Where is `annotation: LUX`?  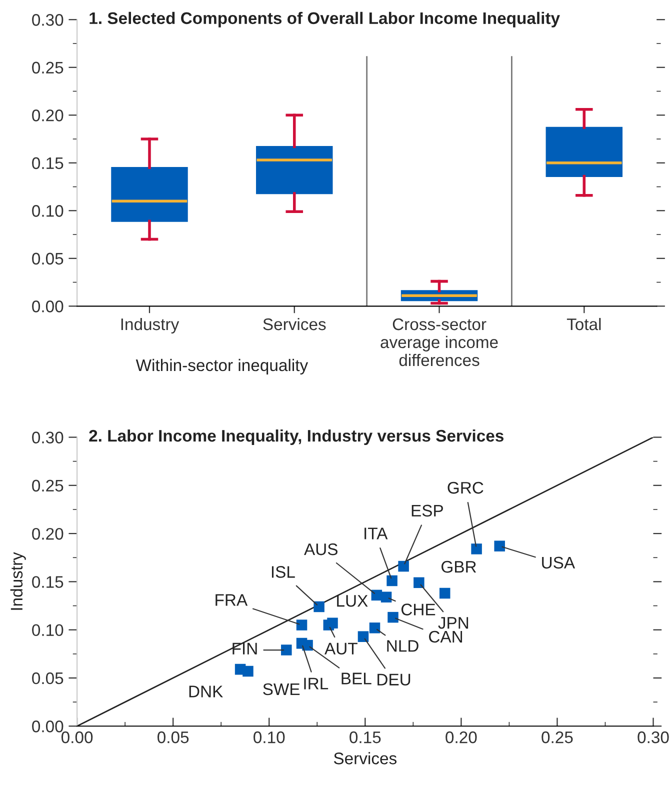
annotation: LUX is located at coordinates (352, 601).